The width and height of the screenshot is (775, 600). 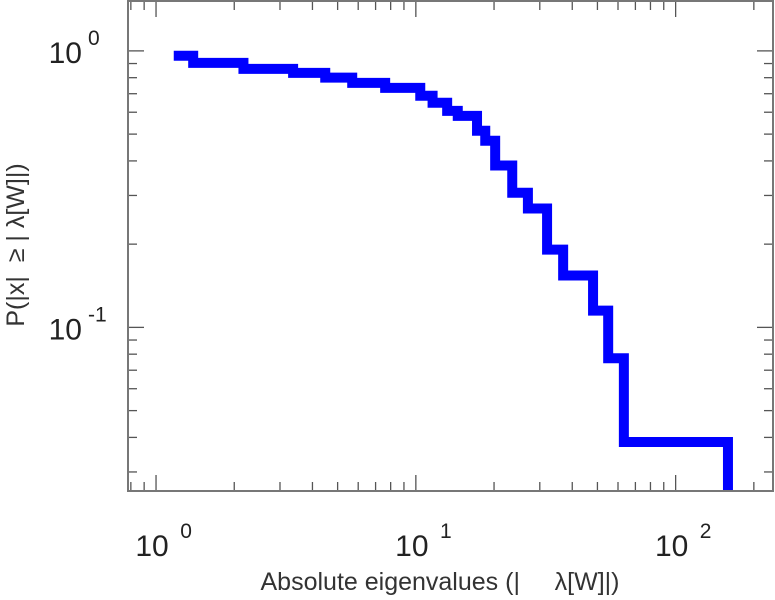 What do you see at coordinates (440, 582) in the screenshot?
I see `x-axis-label: Absolute eigenvalues (| λ[W]|)` at bounding box center [440, 582].